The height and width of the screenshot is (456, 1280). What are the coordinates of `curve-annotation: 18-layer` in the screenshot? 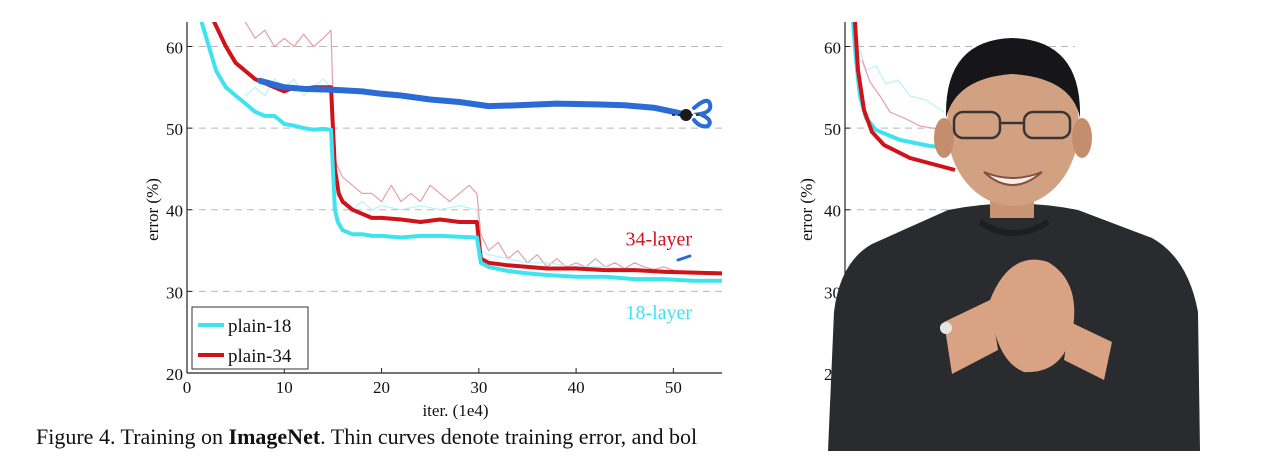 It's located at (658, 313).